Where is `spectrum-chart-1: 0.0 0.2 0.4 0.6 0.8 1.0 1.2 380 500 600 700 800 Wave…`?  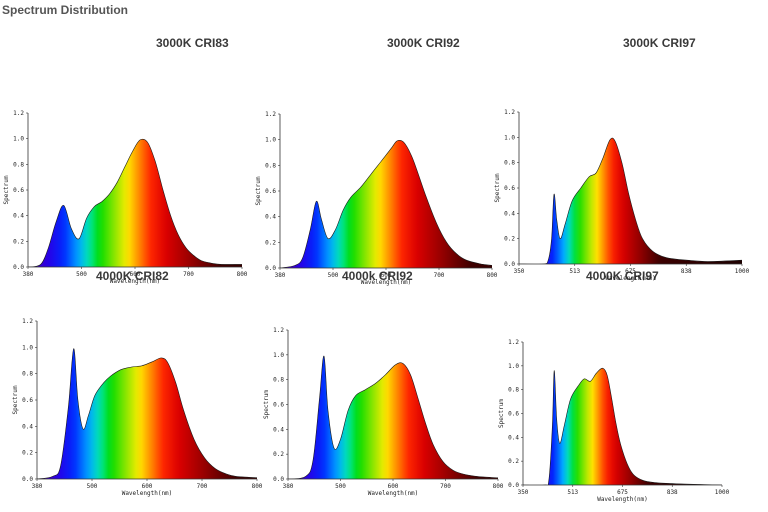
spectrum-chart-1: 0.0 0.2 0.4 0.6 0.8 1.0 1.2 380 500 600 700 800 Wave… is located at coordinates (125, 197).